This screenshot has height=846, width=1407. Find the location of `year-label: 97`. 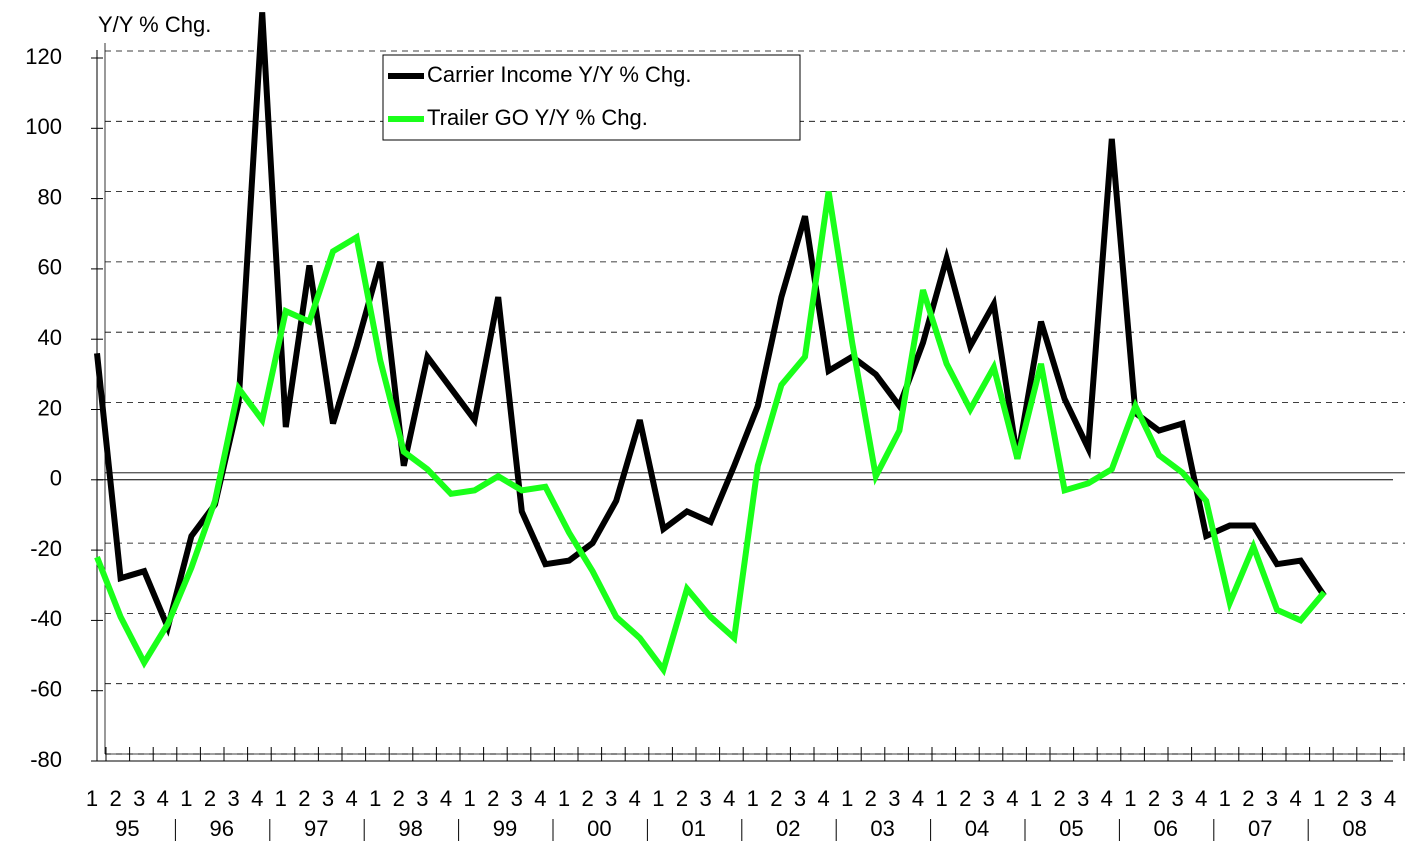

year-label: 97 is located at coordinates (316, 828).